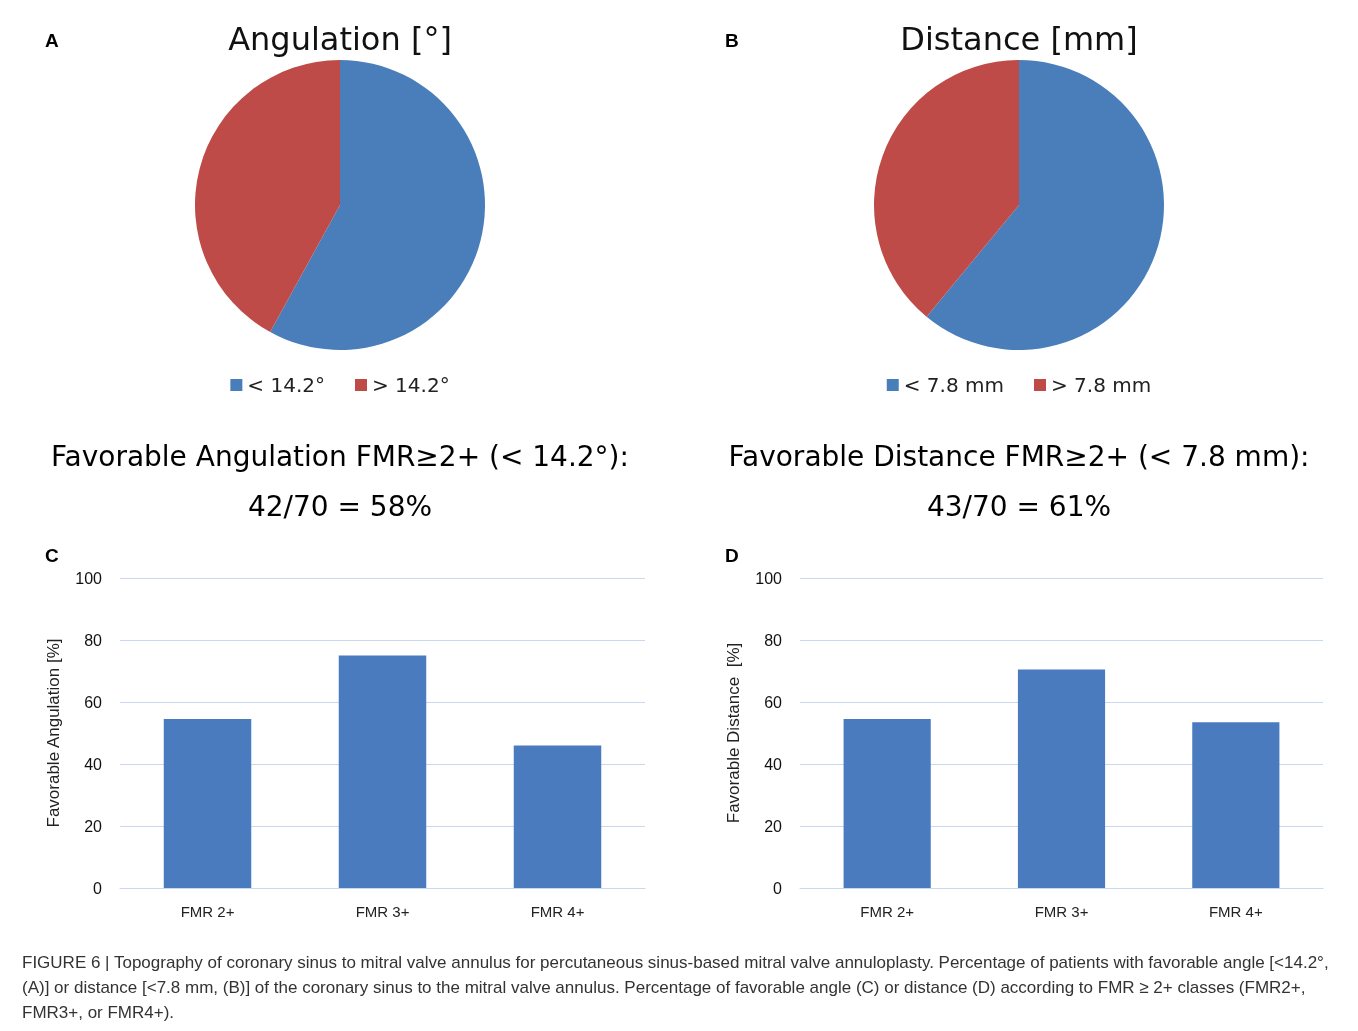 The width and height of the screenshot is (1358, 1031). Describe the element at coordinates (53, 733) in the screenshot. I see `y-axis-title: Favorable Angulation [%]` at that location.